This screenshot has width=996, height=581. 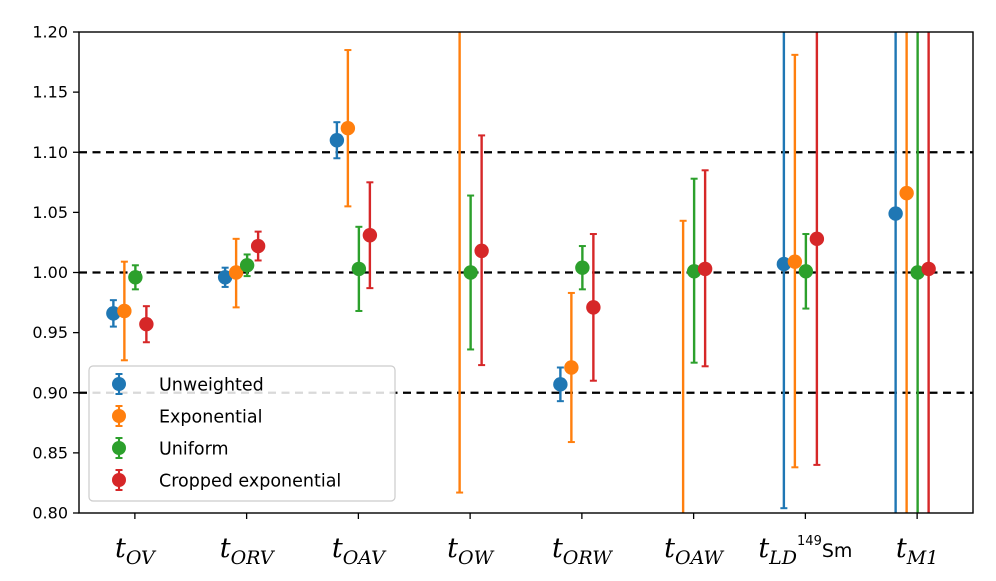 I want to click on x-tick-label: tOW, so click(x=470, y=551).